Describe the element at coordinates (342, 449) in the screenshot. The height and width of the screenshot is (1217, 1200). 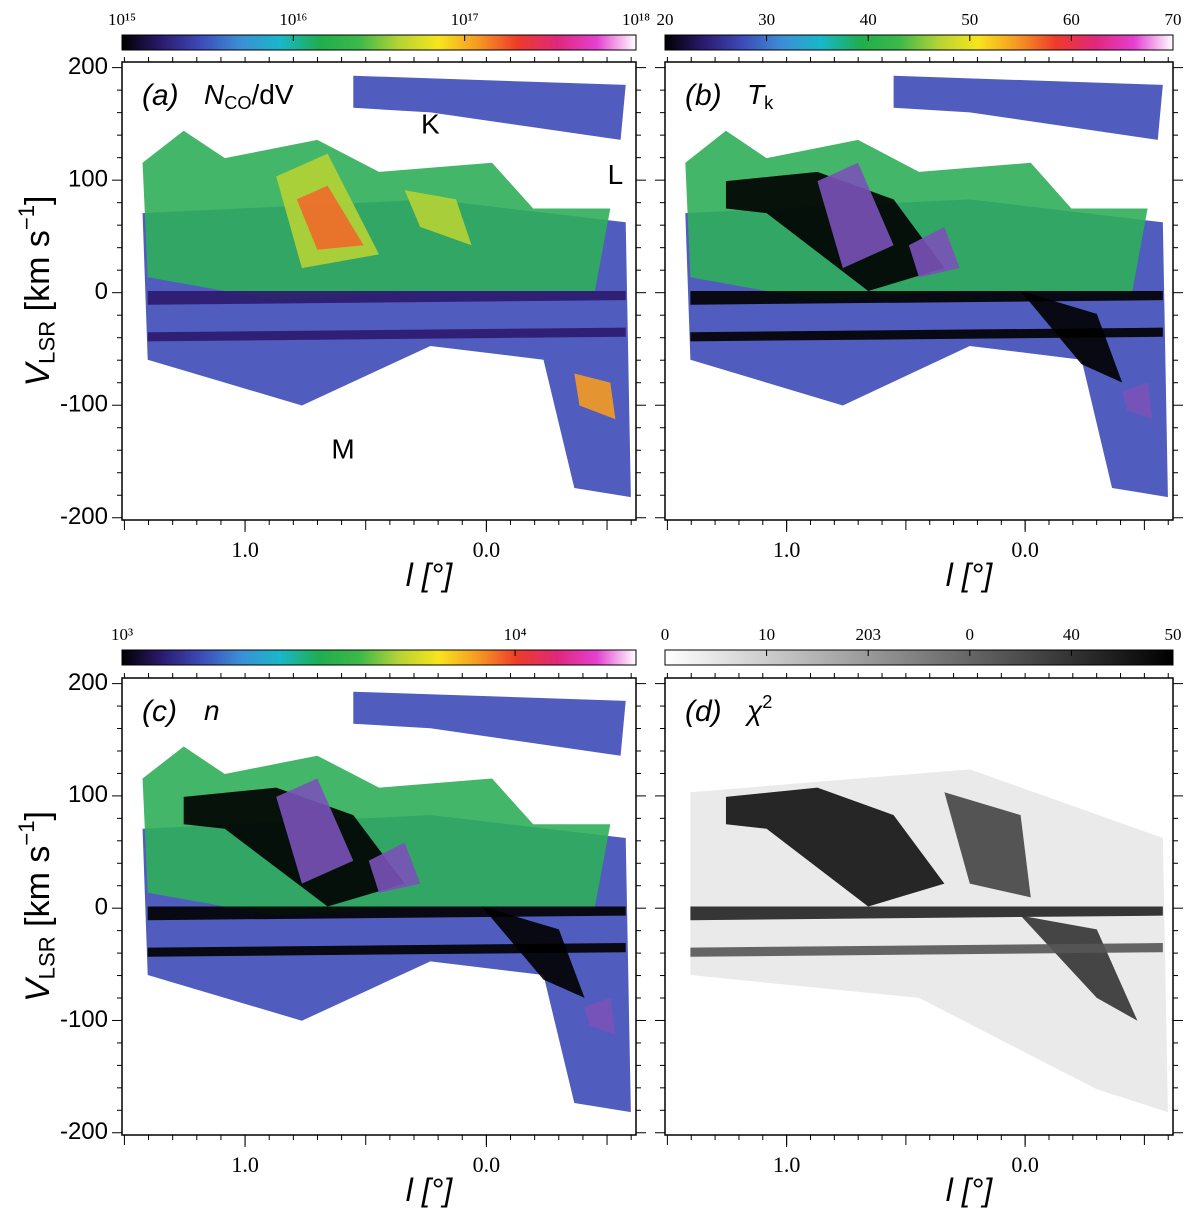
I see `annotation: M` at that location.